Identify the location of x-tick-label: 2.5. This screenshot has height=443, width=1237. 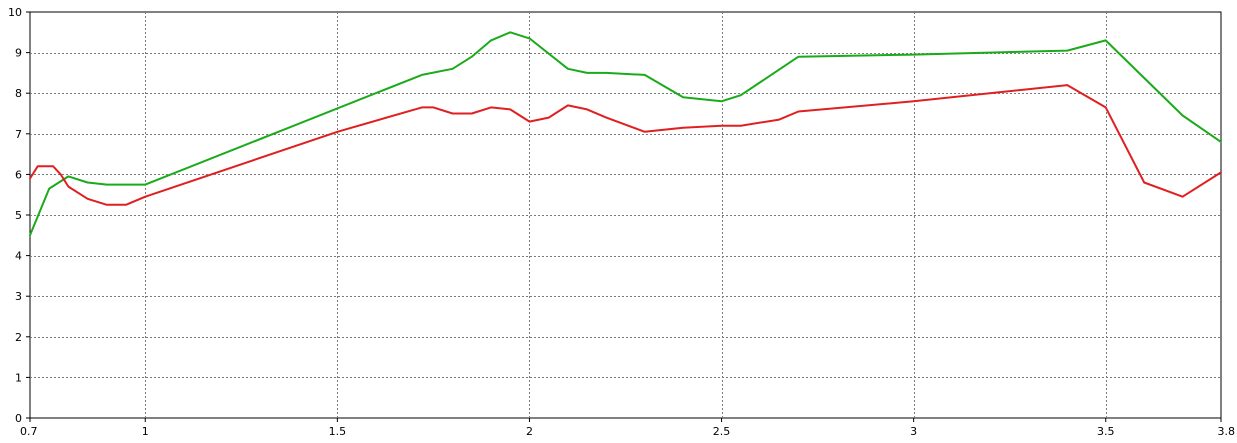
(722, 431).